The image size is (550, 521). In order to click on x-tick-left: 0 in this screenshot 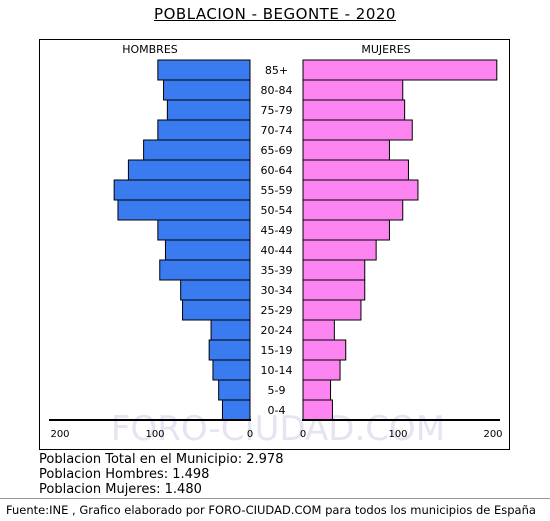, I will do `click(250, 434)`.